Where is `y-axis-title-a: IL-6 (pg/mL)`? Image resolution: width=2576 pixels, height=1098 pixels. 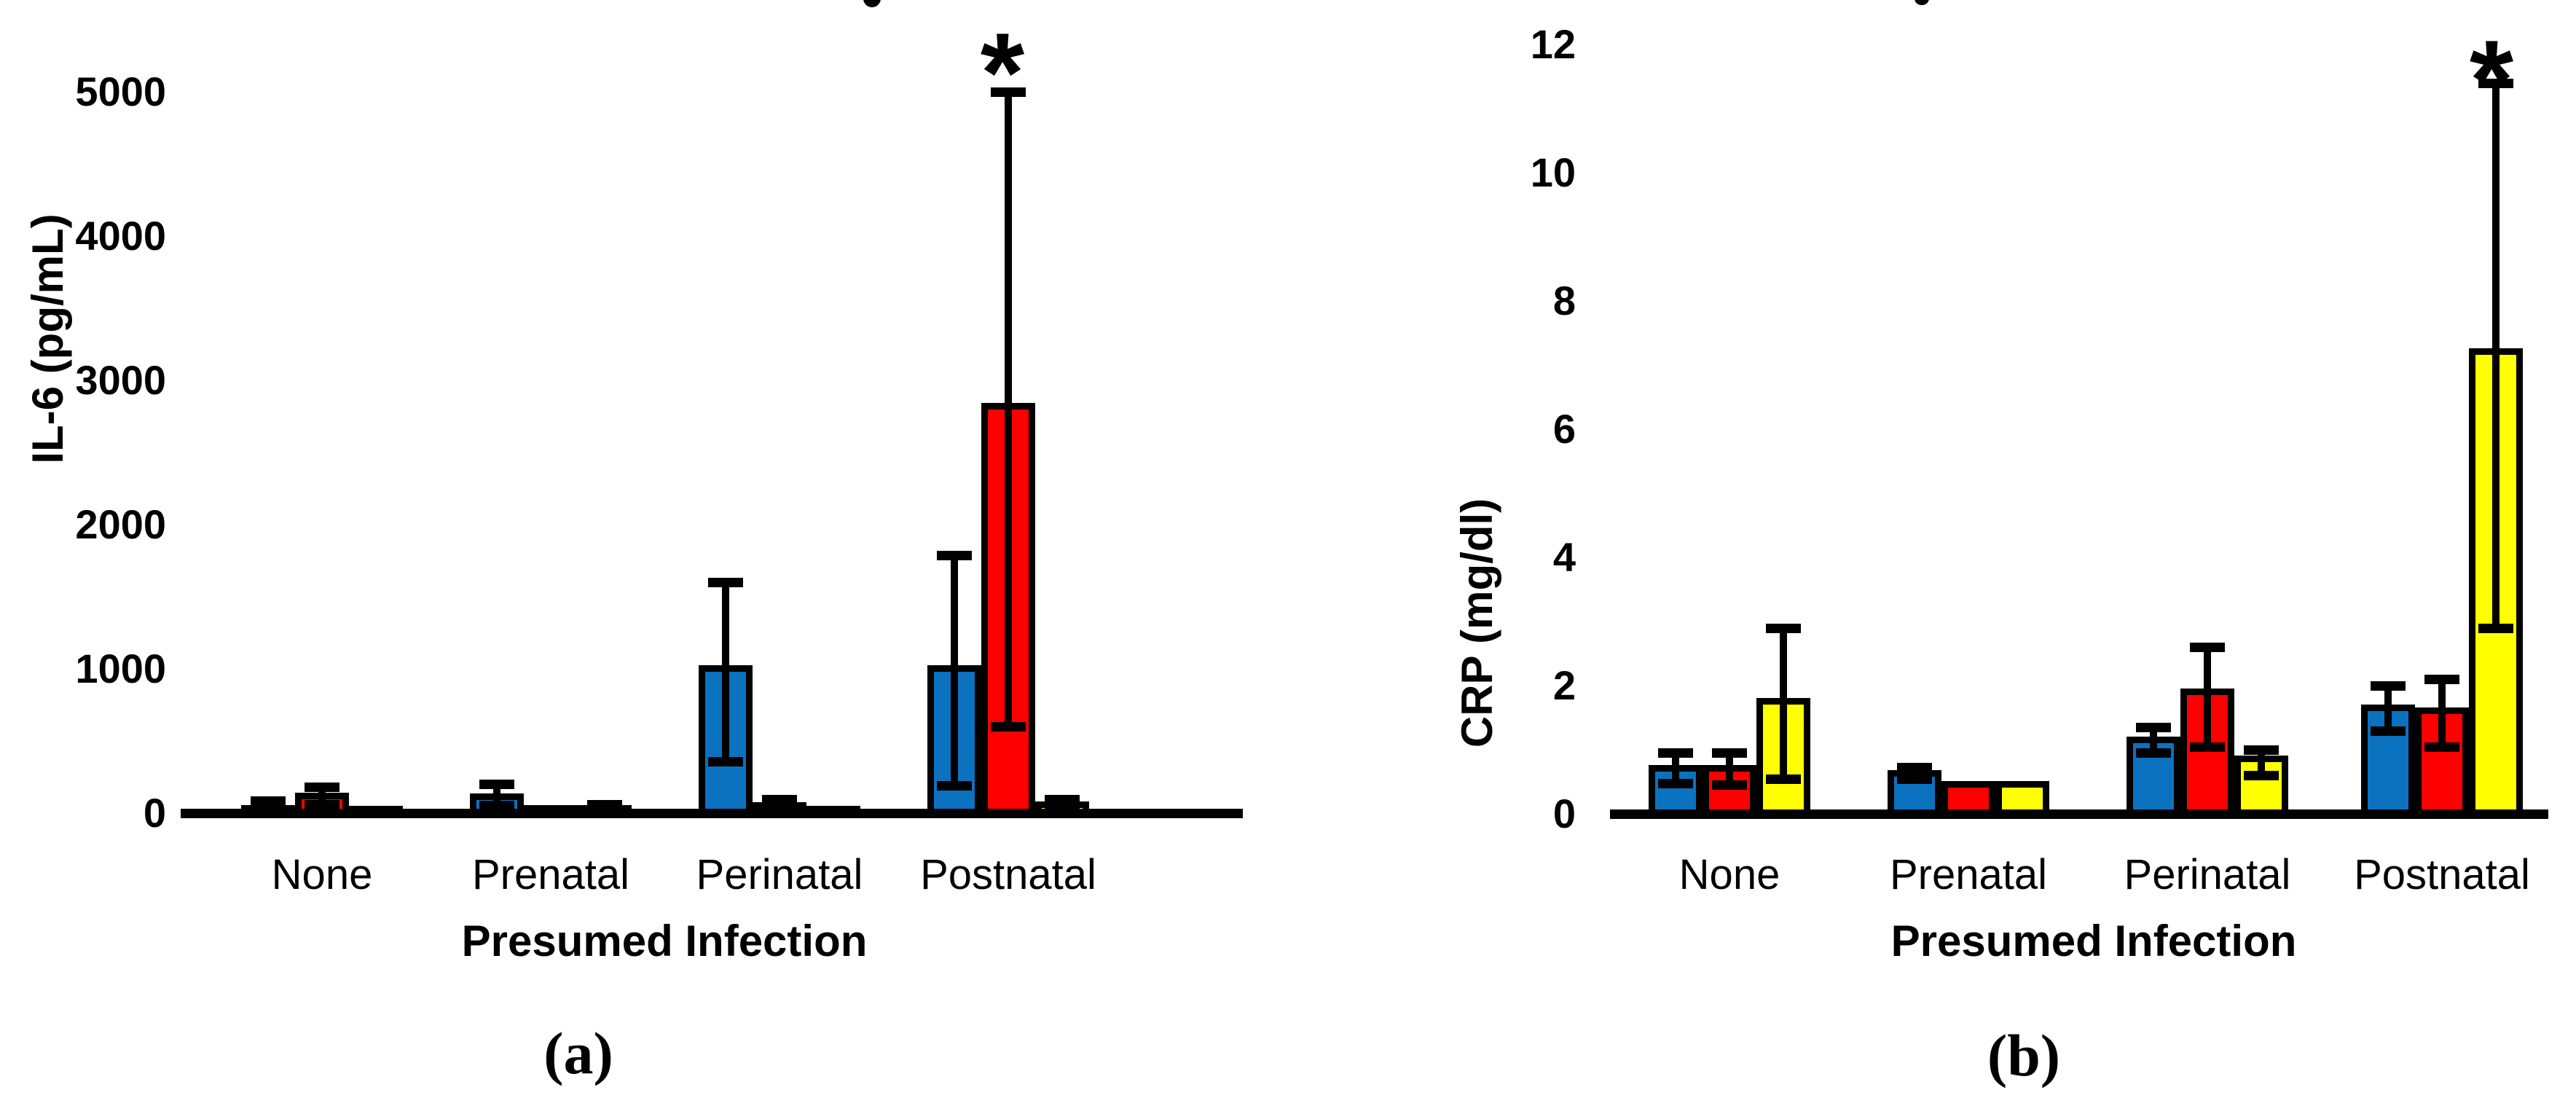 y-axis-title-a: IL-6 (pg/mL) is located at coordinates (47, 338).